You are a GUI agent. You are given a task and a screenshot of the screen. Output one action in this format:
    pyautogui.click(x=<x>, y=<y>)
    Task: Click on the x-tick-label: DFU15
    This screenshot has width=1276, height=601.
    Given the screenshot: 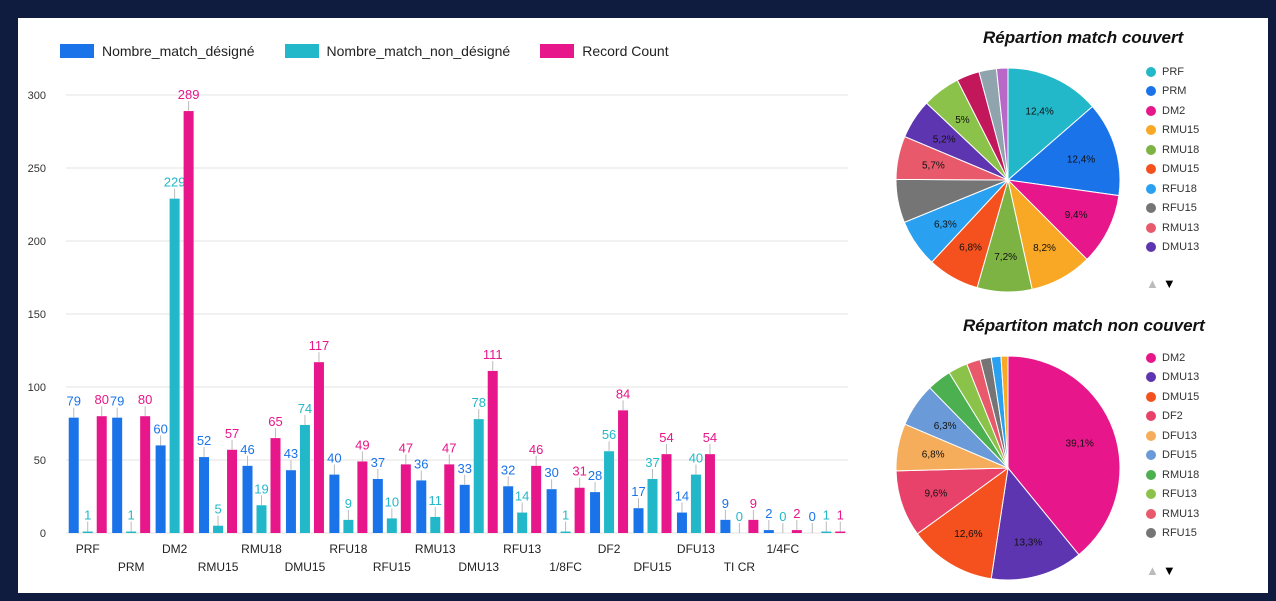 What is the action you would take?
    pyautogui.click(x=652, y=567)
    